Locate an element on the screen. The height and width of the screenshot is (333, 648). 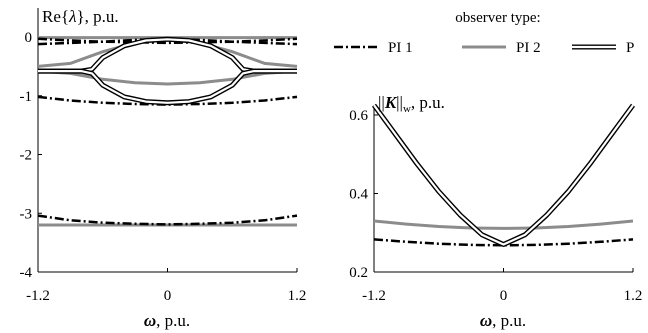
left-series-p-8-outer is located at coordinates (167, 55).